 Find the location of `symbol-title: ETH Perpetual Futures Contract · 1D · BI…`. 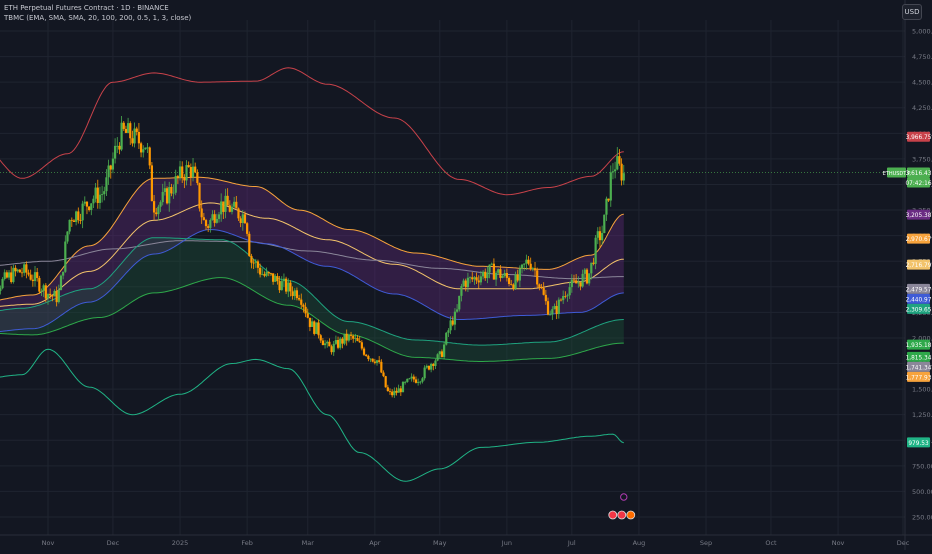

symbol-title: ETH Perpetual Futures Contract · 1D · BI… is located at coordinates (86, 8).